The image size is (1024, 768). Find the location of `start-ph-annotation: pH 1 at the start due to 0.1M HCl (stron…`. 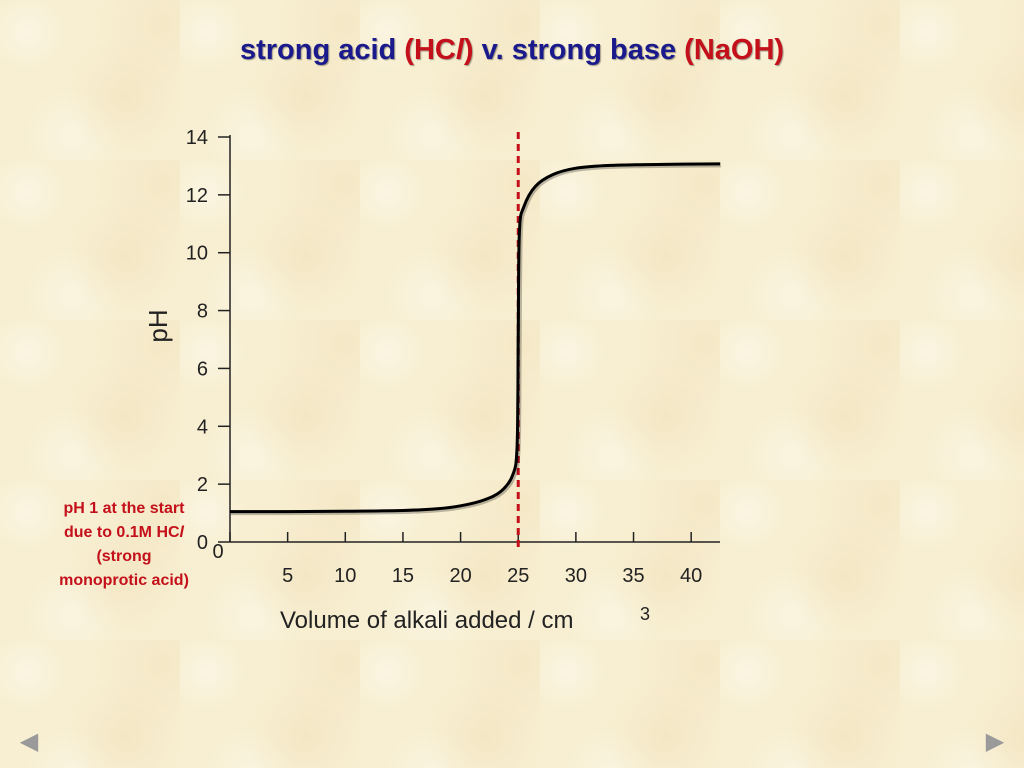

start-ph-annotation: pH 1 at the start due to 0.1M HCl (stron… is located at coordinates (124, 545).